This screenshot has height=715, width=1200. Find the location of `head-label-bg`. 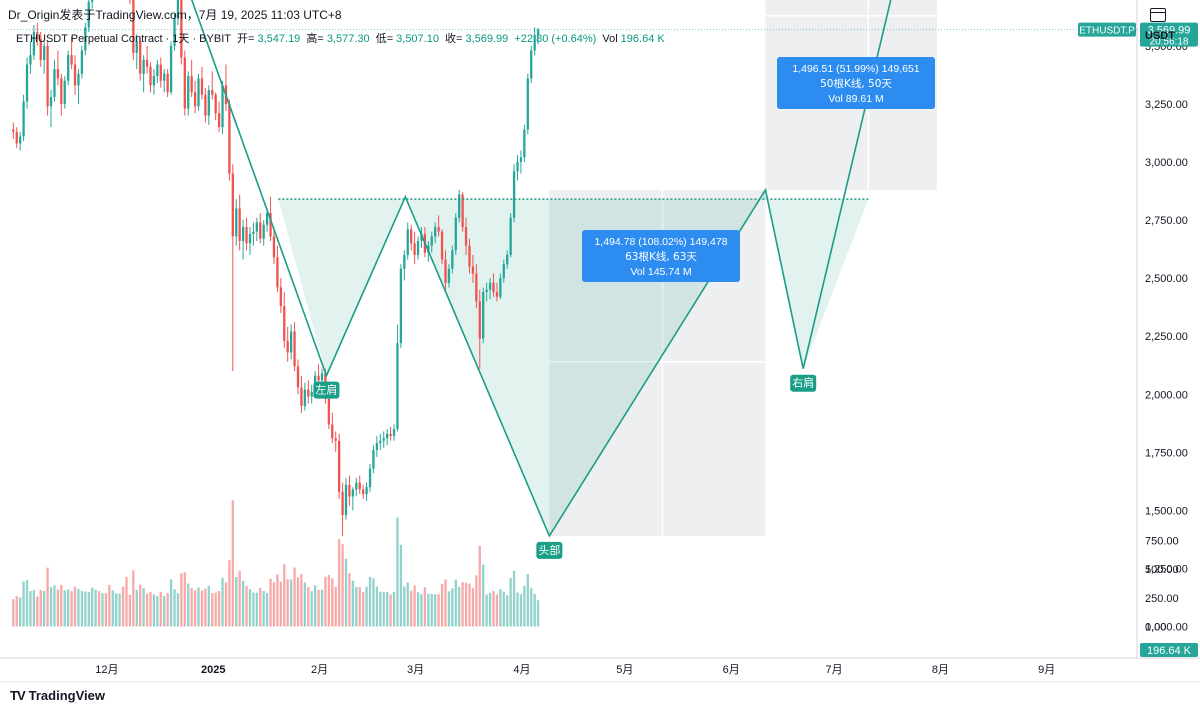

head-label-bg is located at coordinates (549, 550).